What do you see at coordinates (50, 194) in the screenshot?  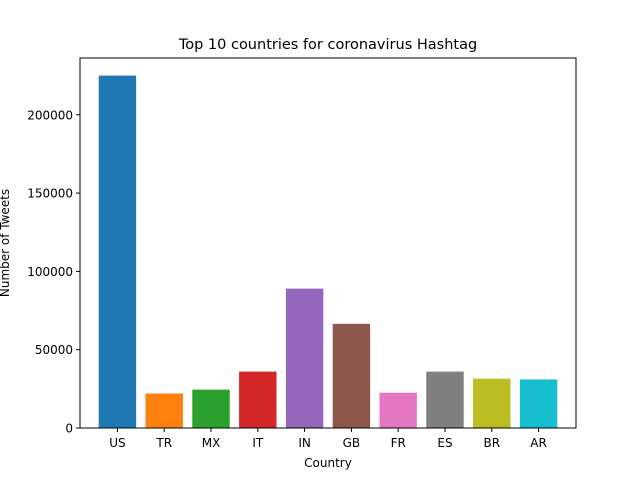 I see `y-tick-label: 150000` at bounding box center [50, 194].